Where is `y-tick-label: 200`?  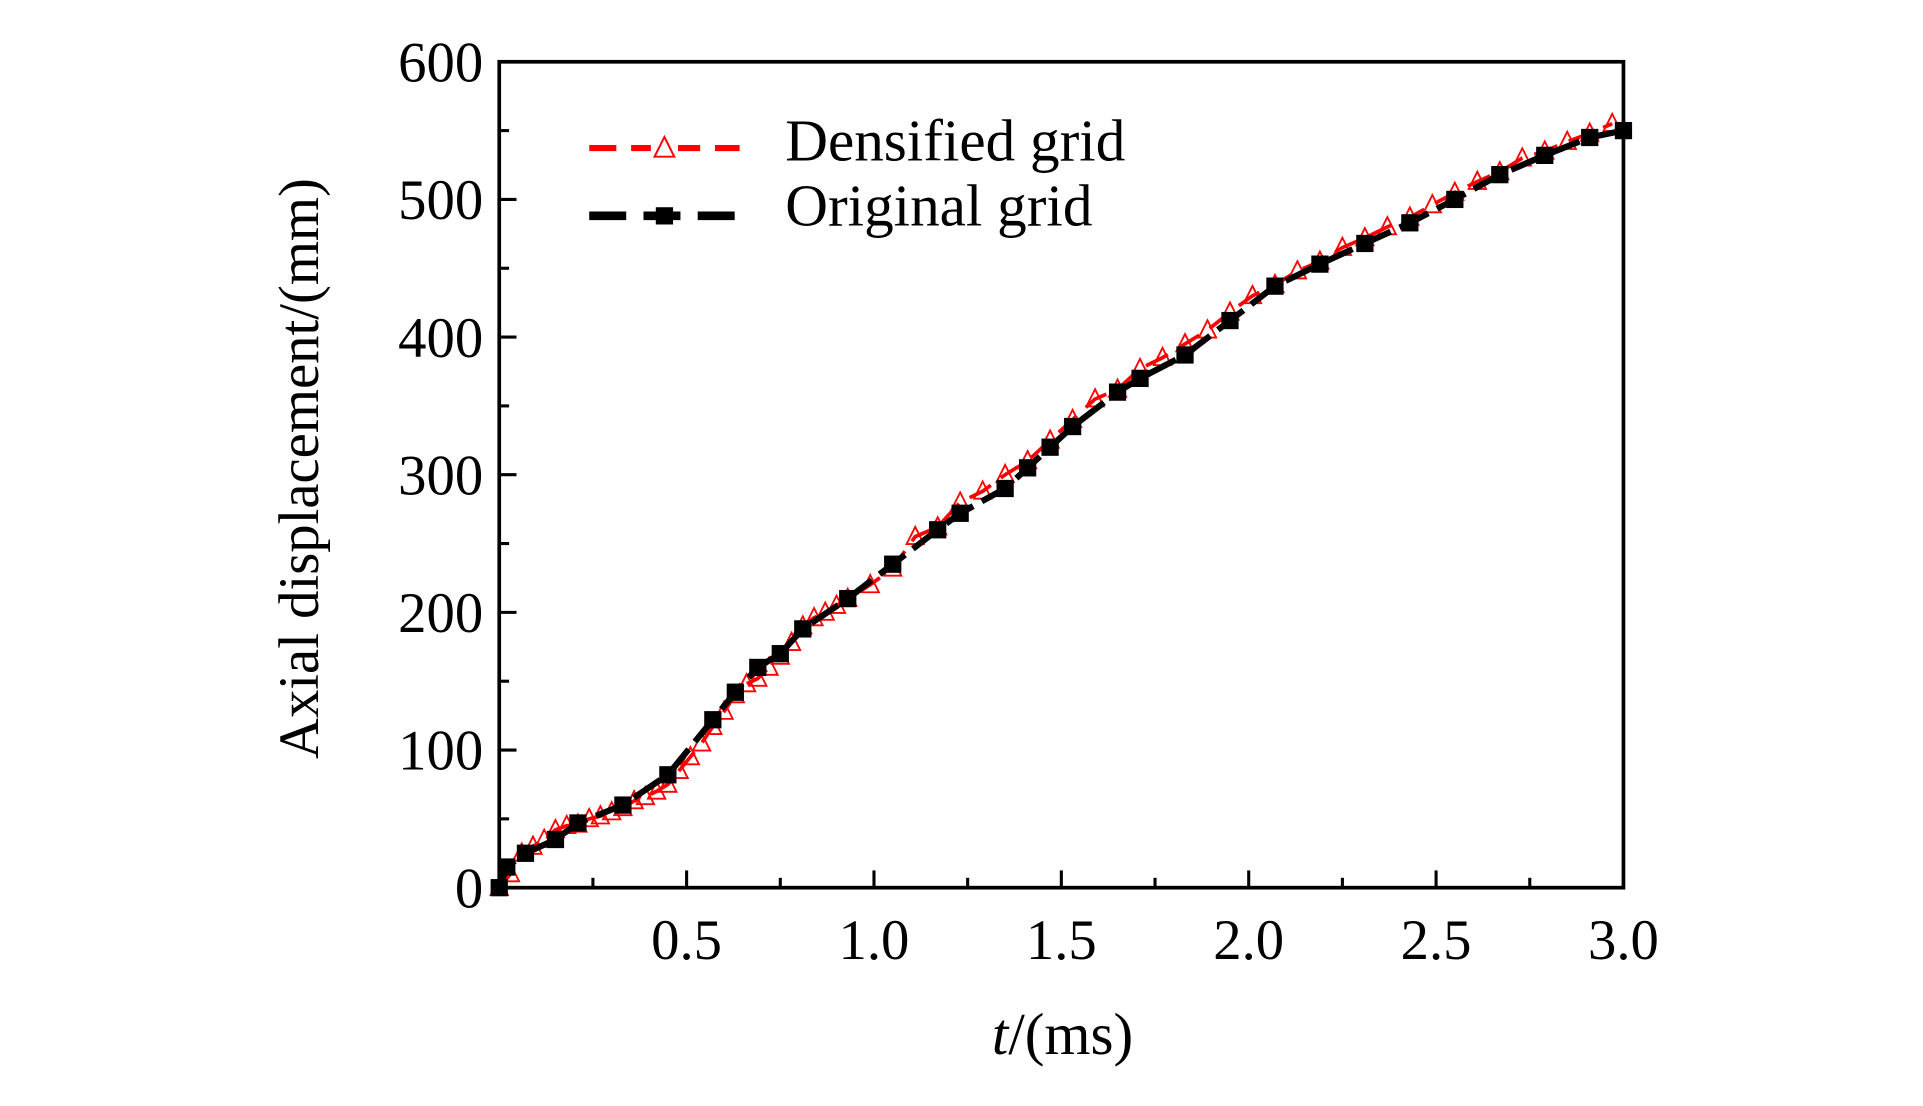
y-tick-label: 200 is located at coordinates (440, 613).